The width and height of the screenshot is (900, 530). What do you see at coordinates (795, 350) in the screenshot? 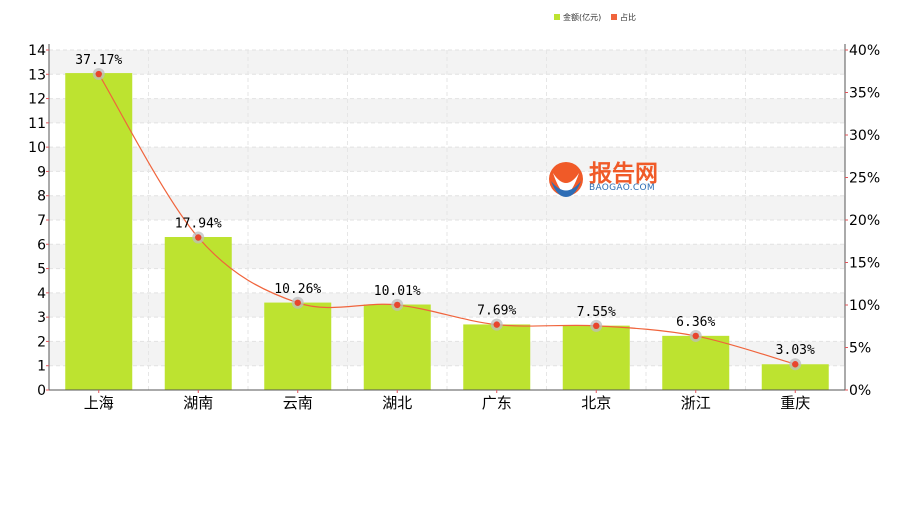
I see `share-data-label: 3.03%` at bounding box center [795, 350].